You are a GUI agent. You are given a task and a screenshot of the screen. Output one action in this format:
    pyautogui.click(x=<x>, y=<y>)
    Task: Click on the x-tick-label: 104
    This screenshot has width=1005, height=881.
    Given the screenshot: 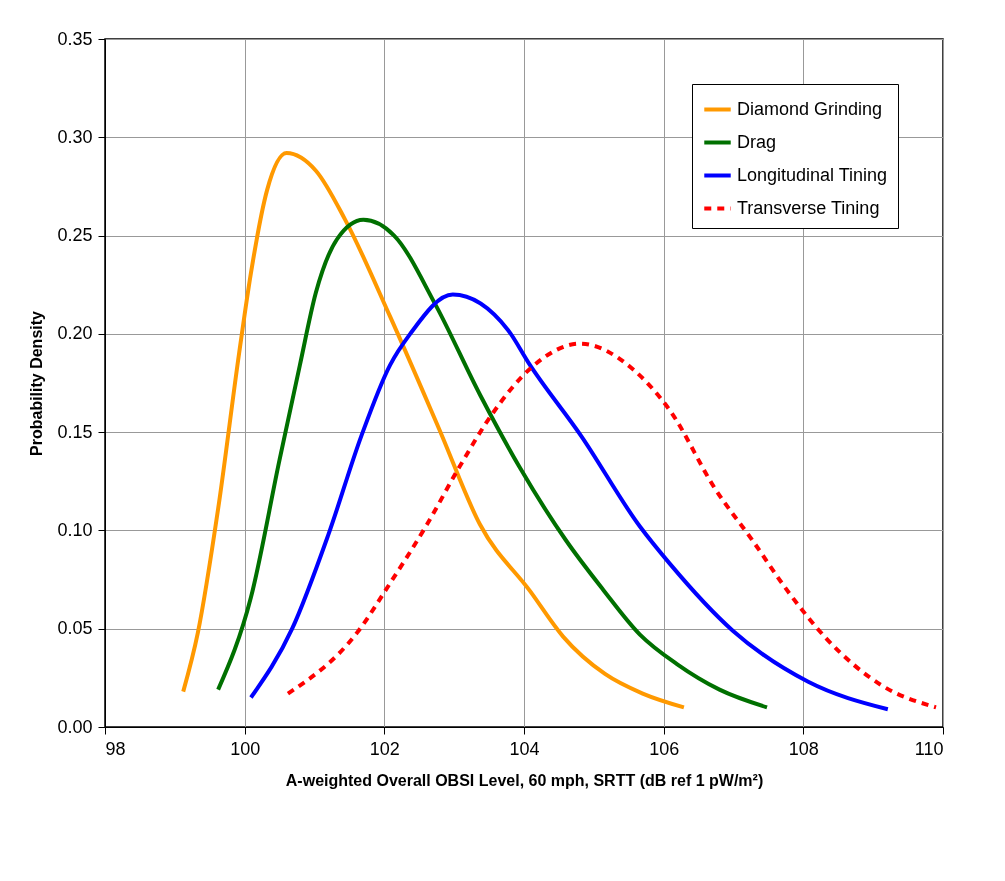 What is the action you would take?
    pyautogui.click(x=524, y=748)
    